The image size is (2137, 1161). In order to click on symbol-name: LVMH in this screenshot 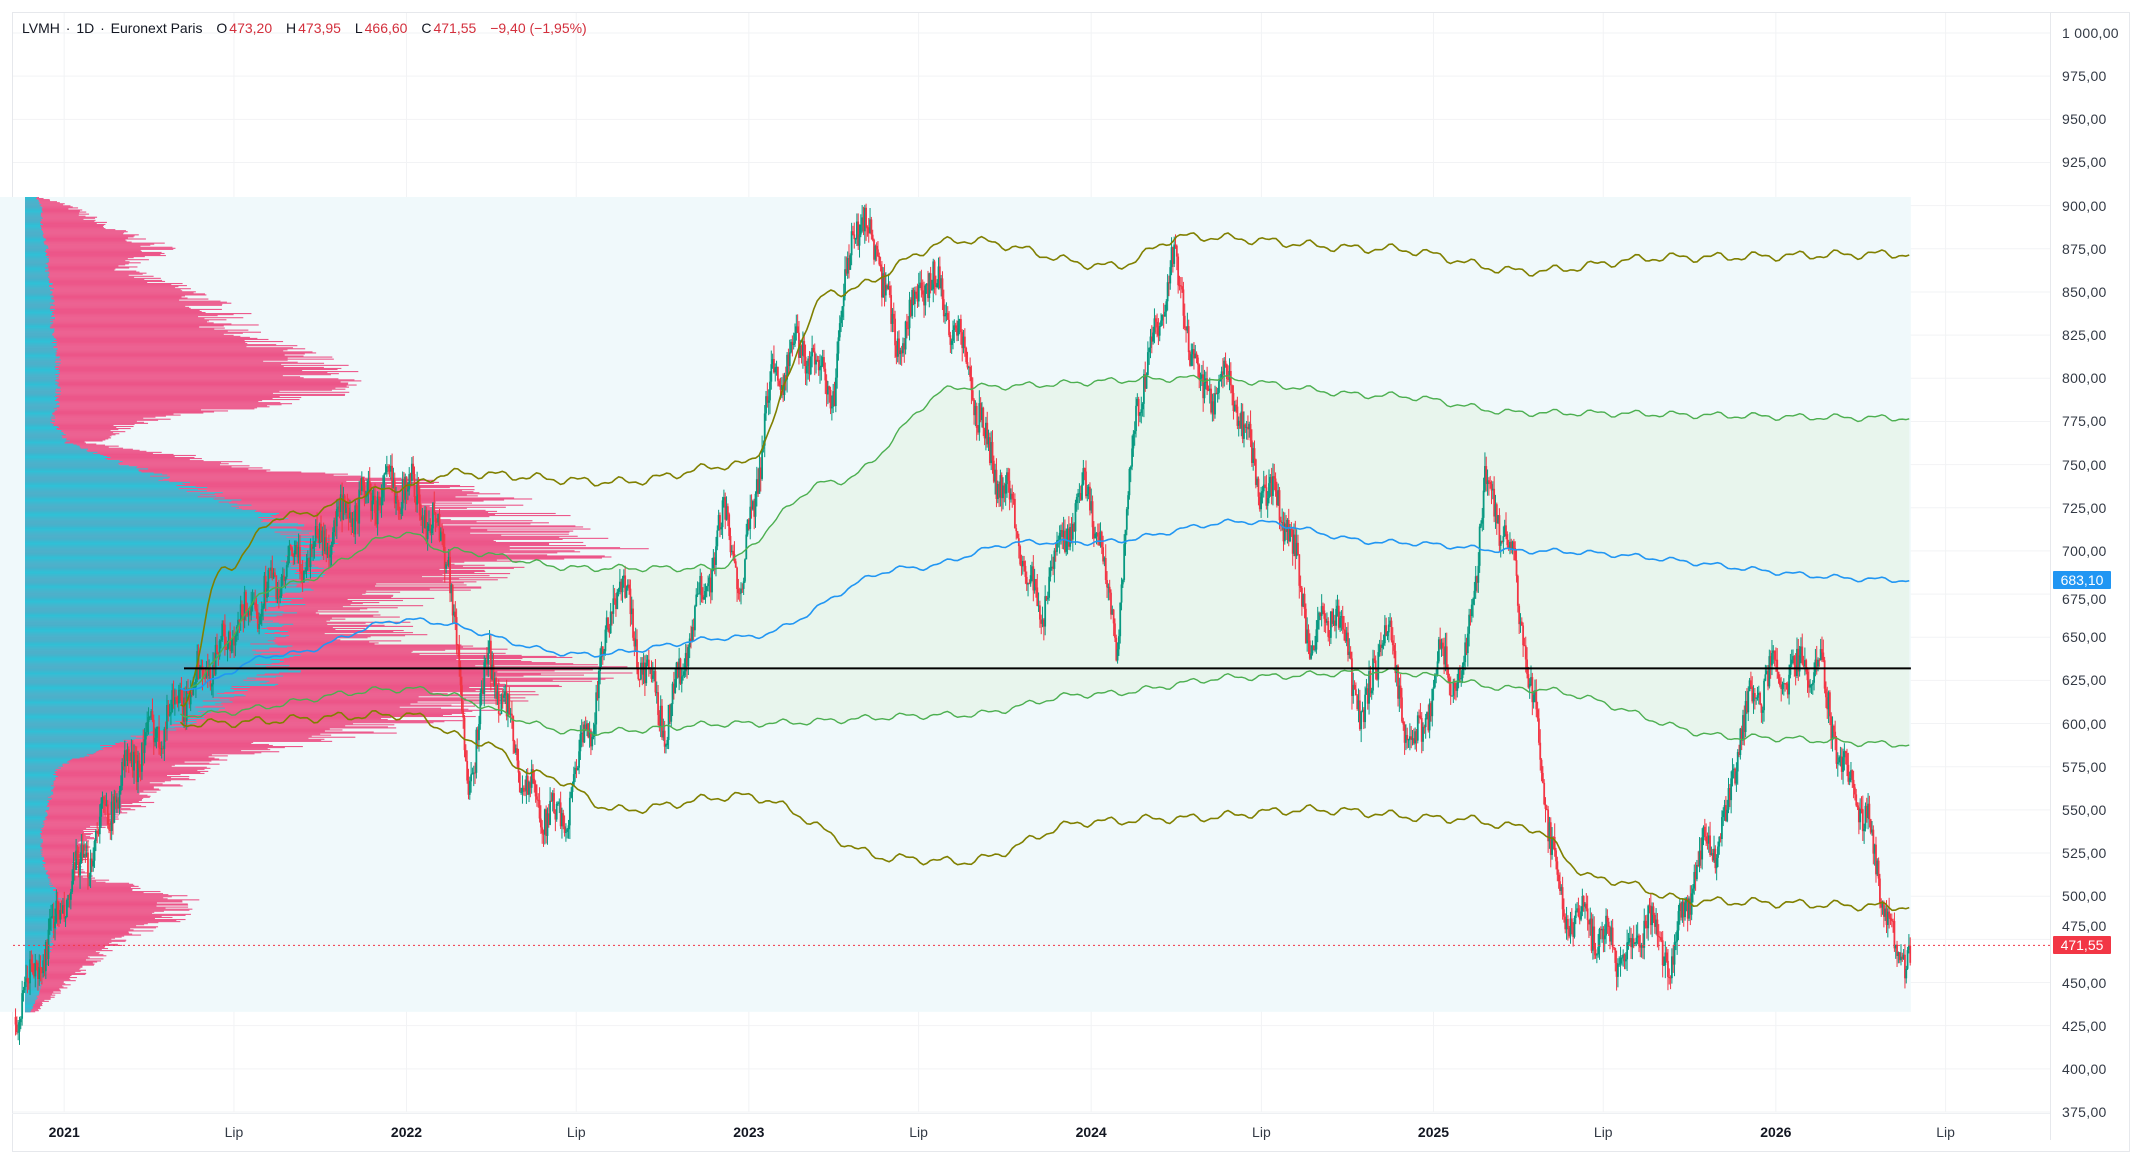, I will do `click(41, 28)`.